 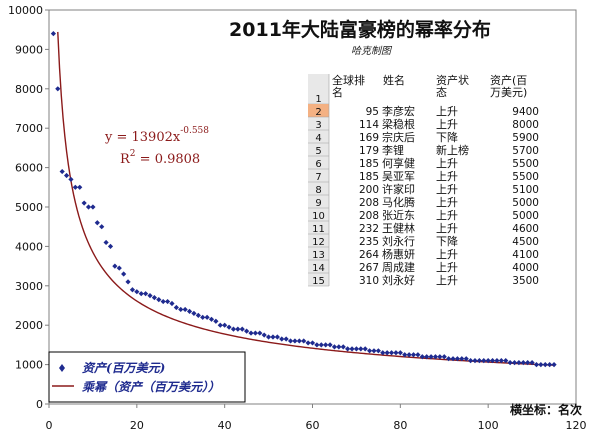 I want to click on table-cell-assets: 5100, so click(x=525, y=190).